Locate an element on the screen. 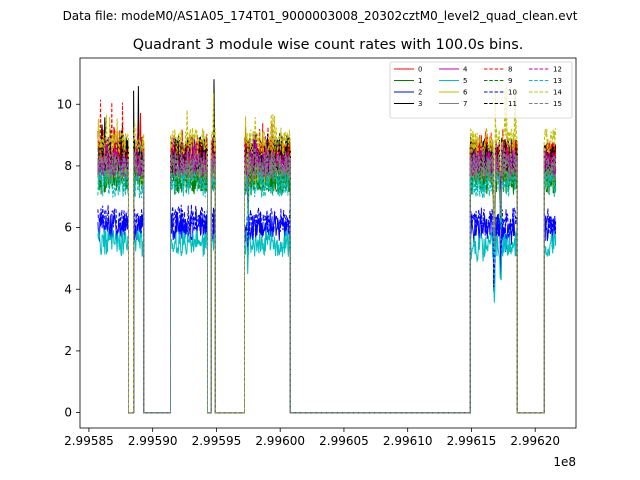 The height and width of the screenshot is (480, 640). legend-label-12: 12 is located at coordinates (557, 70).